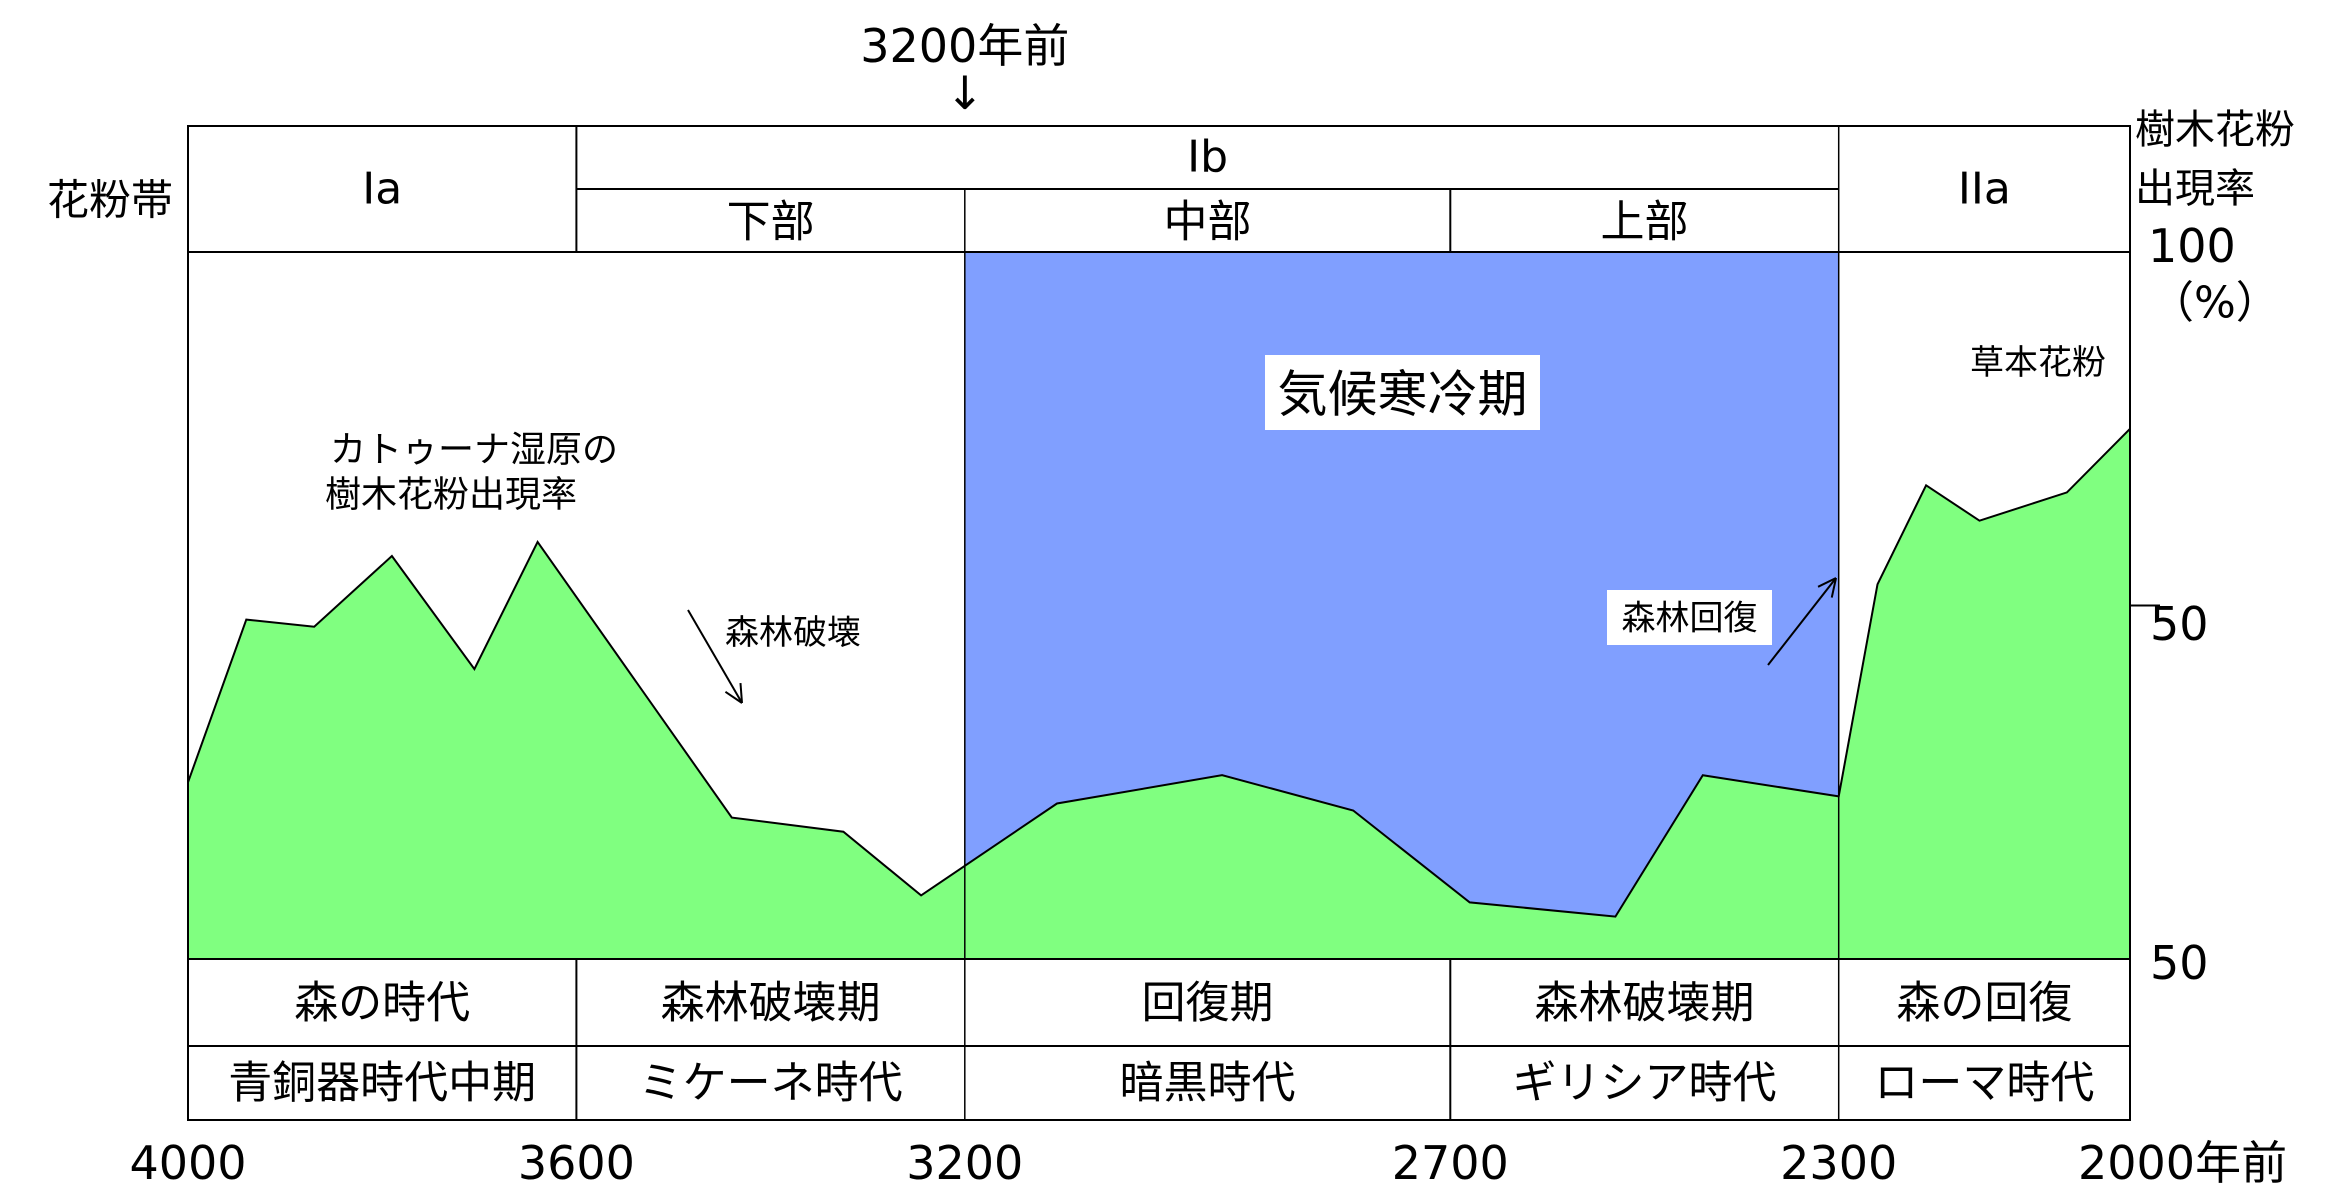  Describe the element at coordinates (964, 1163) in the screenshot. I see `x-tick-label-2: 3200` at that location.